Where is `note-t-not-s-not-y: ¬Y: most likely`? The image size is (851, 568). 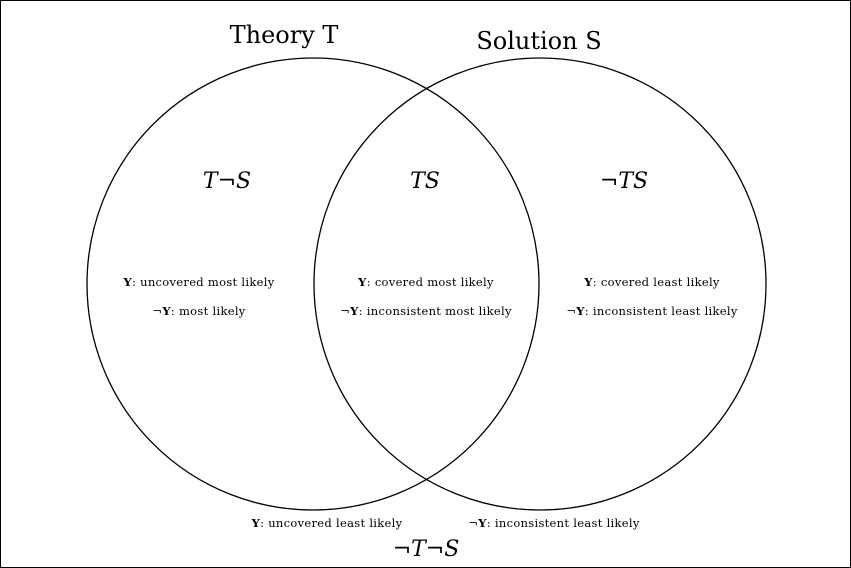 note-t-not-s-not-y: ¬Y: most likely is located at coordinates (199, 311).